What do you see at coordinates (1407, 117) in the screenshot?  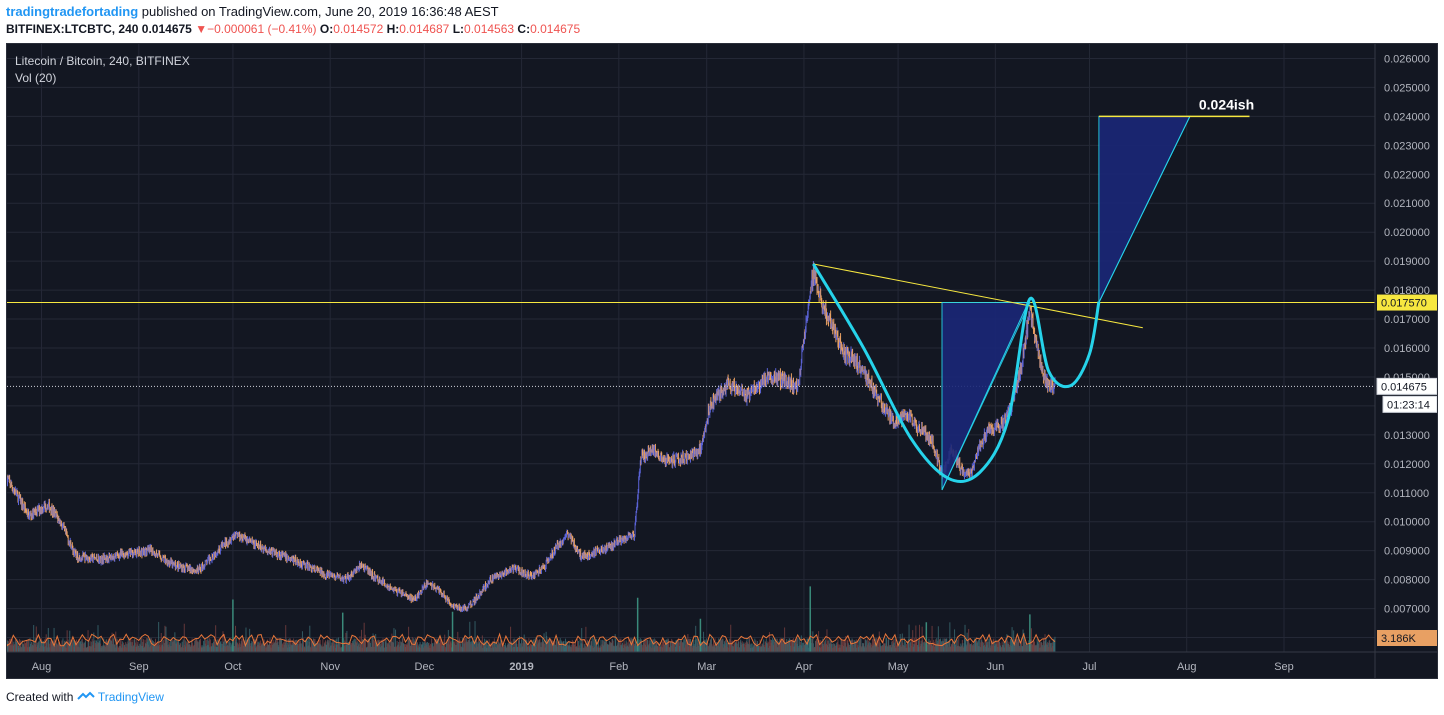 I see `y-tick-label: 0.024000` at bounding box center [1407, 117].